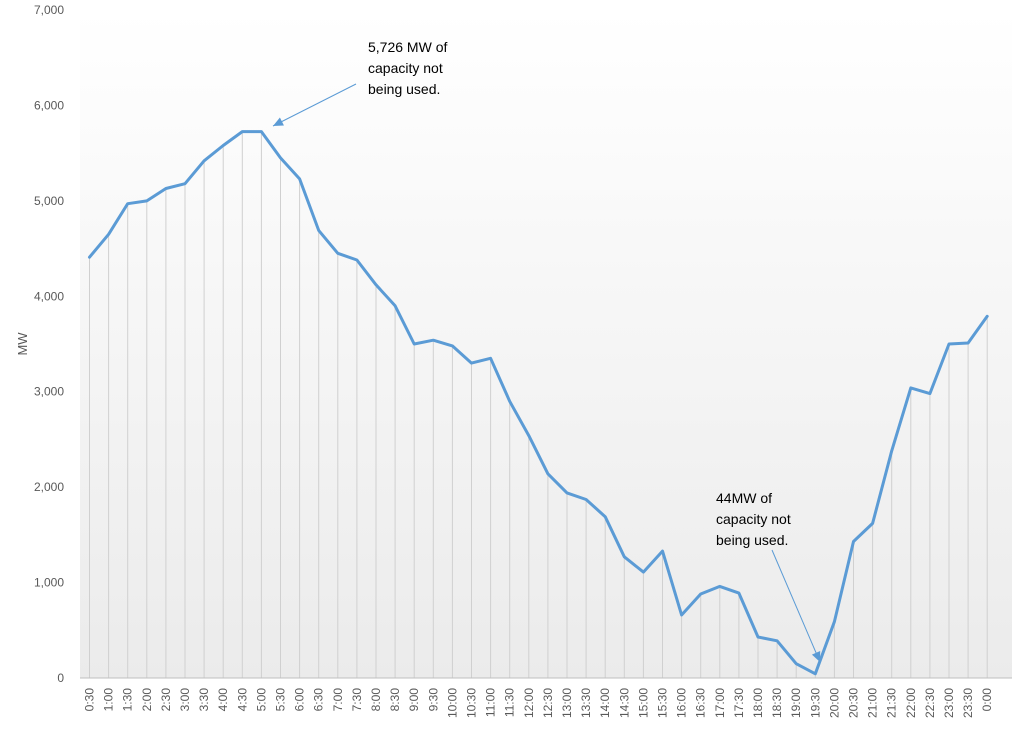  What do you see at coordinates (338, 700) in the screenshot?
I see `x-tick-label: 7:00` at bounding box center [338, 700].